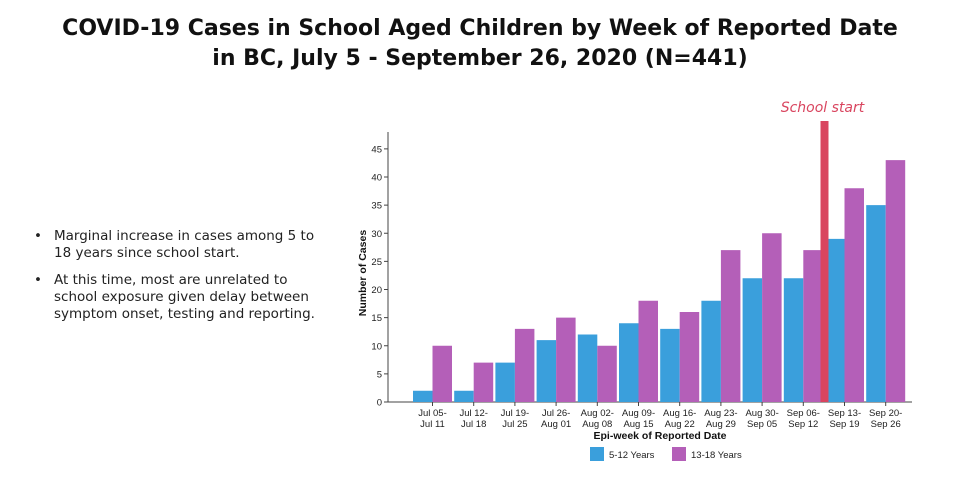 This screenshot has height=478, width=960. I want to click on x-tick-label: Aug 09-, so click(638, 413).